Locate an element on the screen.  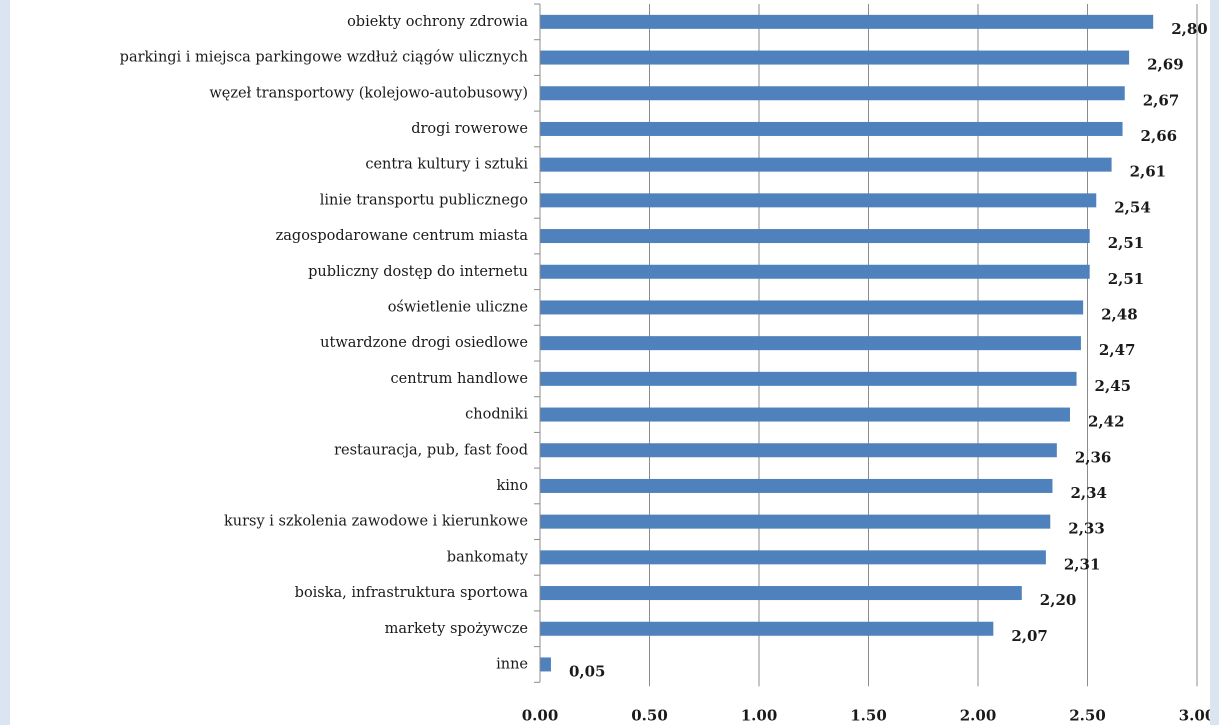
x-tick-label: 0.50 is located at coordinates (649, 715).